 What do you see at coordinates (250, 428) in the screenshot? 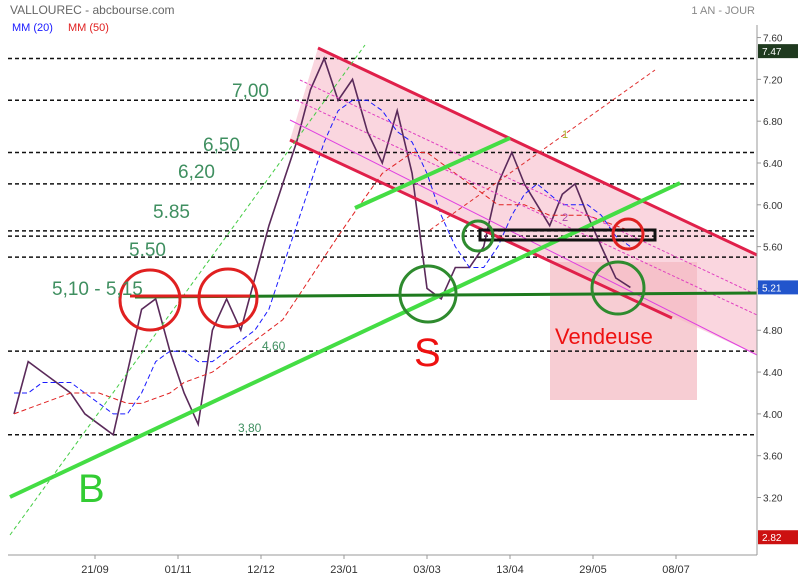
I see `annotation: 3,80` at bounding box center [250, 428].